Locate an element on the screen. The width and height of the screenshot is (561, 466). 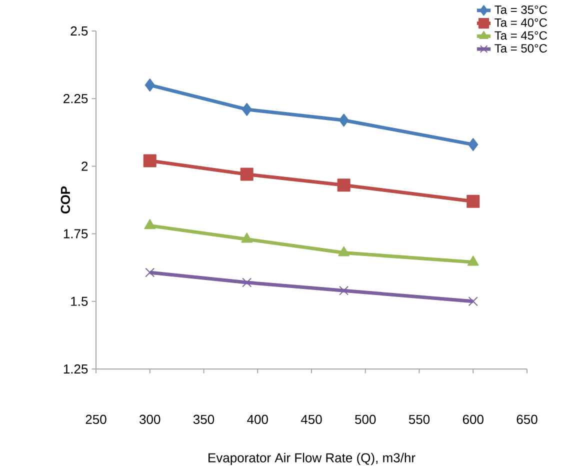
legend-label: Ta = 45°C is located at coordinates (521, 35).